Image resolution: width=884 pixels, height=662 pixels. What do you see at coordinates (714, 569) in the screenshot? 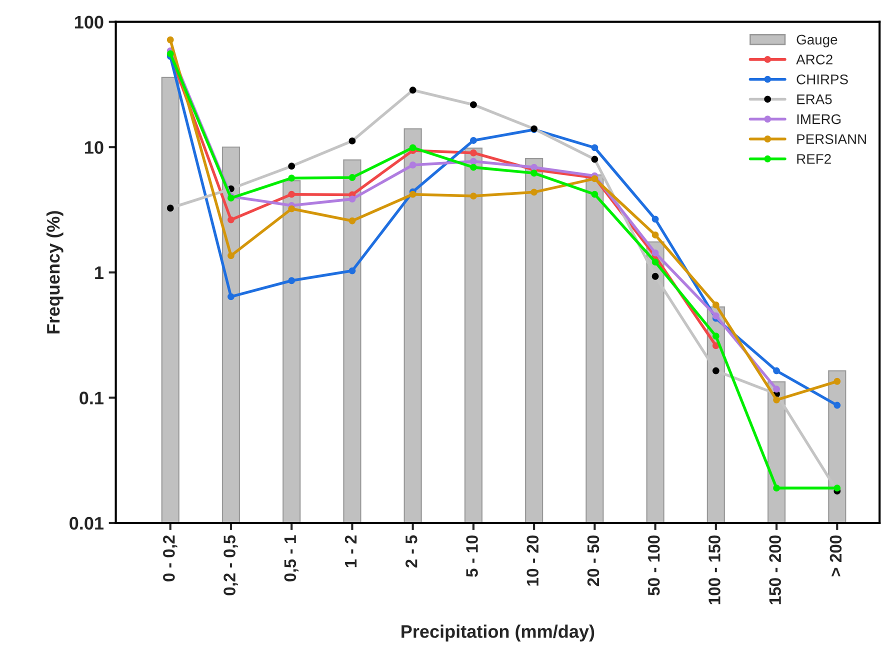
I see `x-tick-label: 100 - 150` at bounding box center [714, 569].